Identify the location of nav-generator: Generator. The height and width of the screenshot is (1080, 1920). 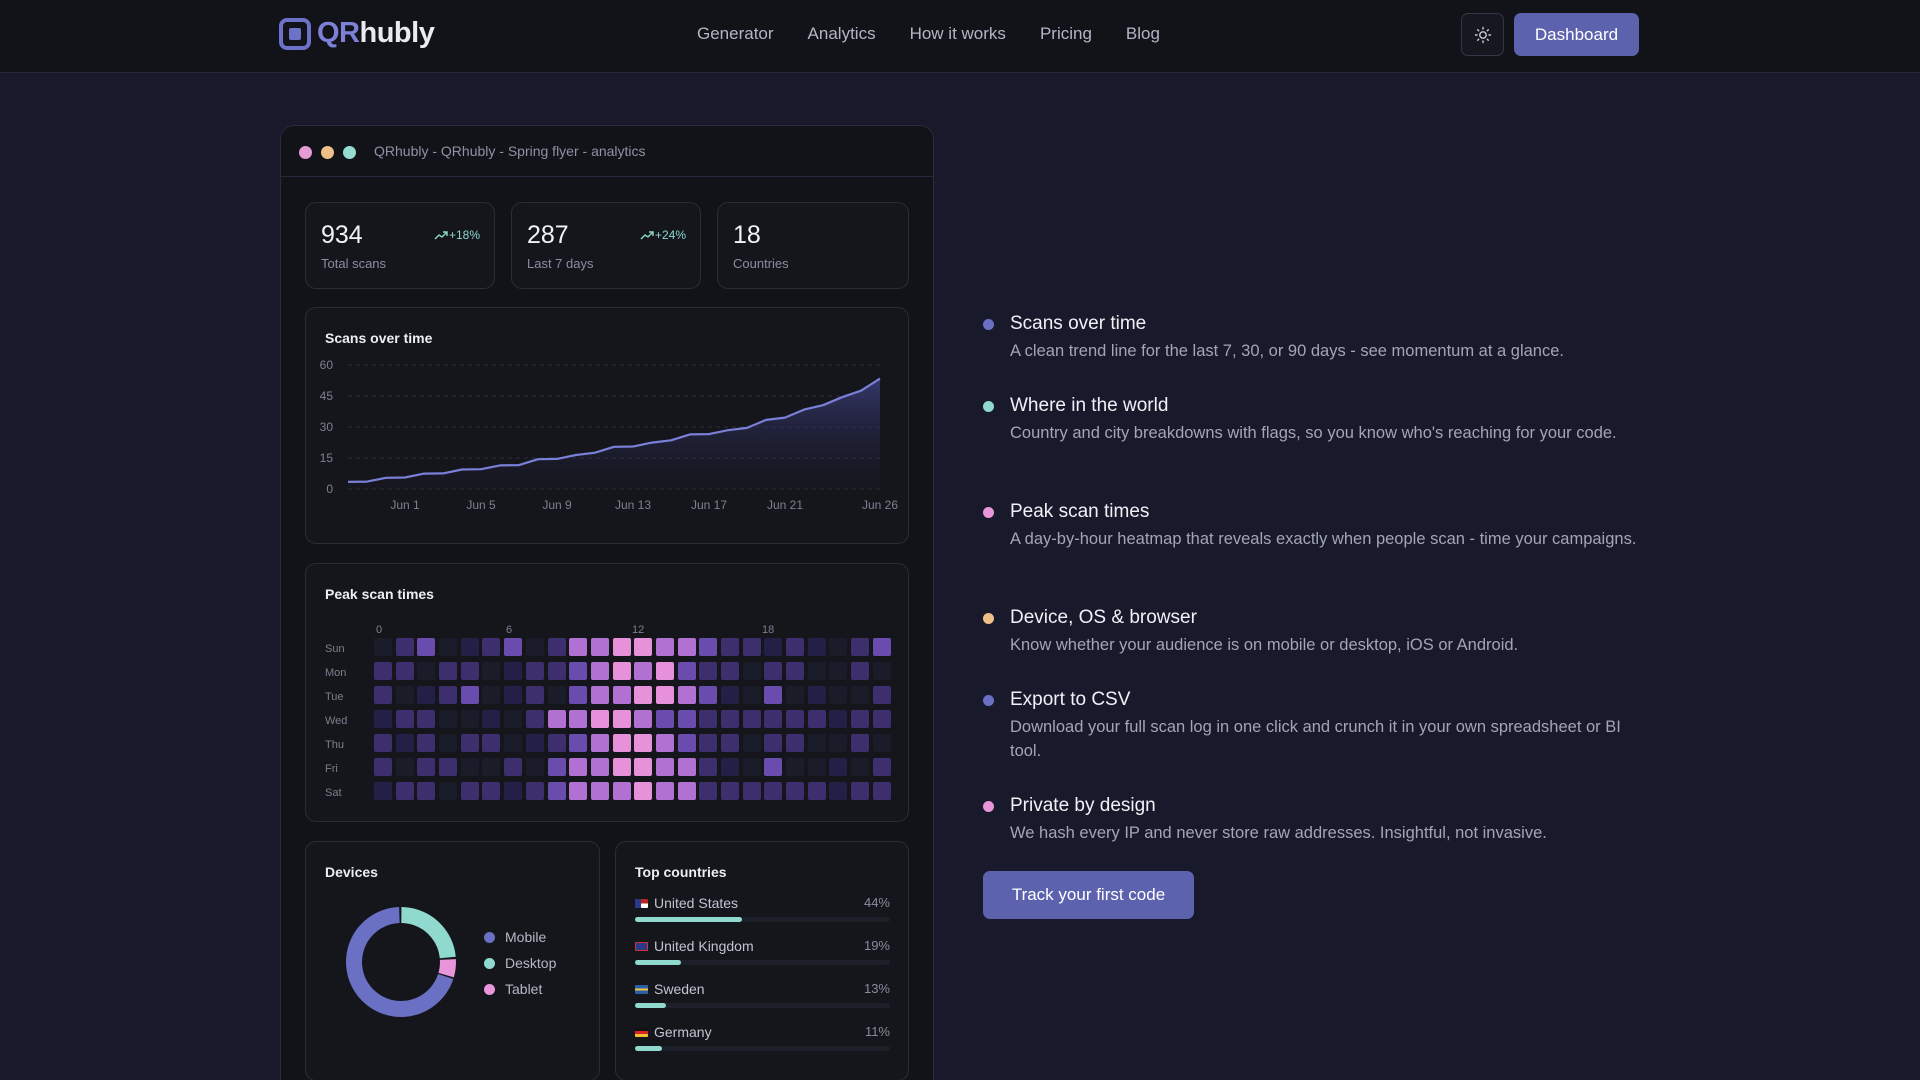
(735, 33).